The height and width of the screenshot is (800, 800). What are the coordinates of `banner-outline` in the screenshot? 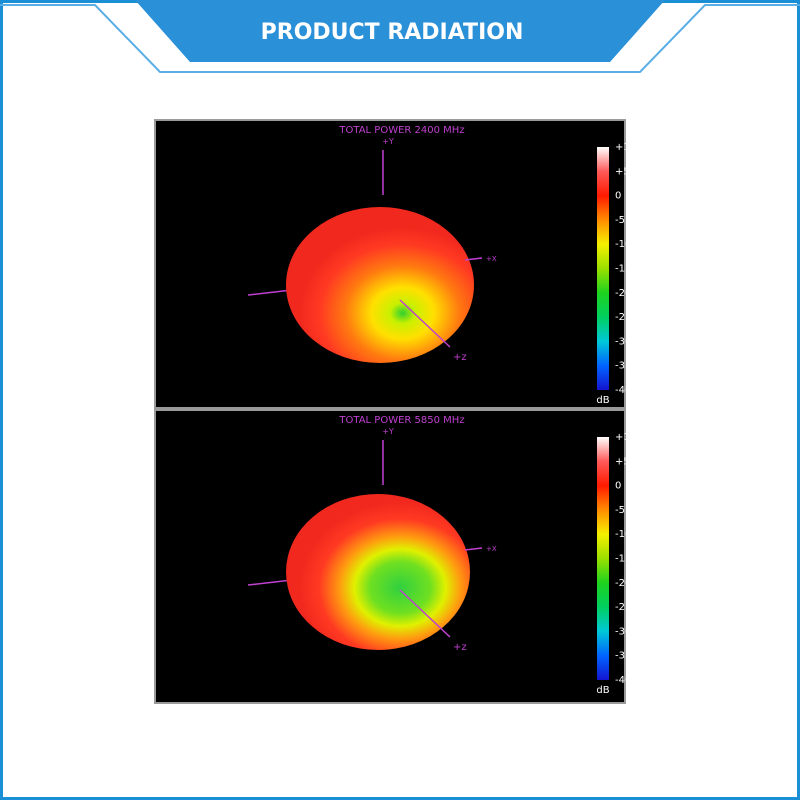 It's located at (400, 38).